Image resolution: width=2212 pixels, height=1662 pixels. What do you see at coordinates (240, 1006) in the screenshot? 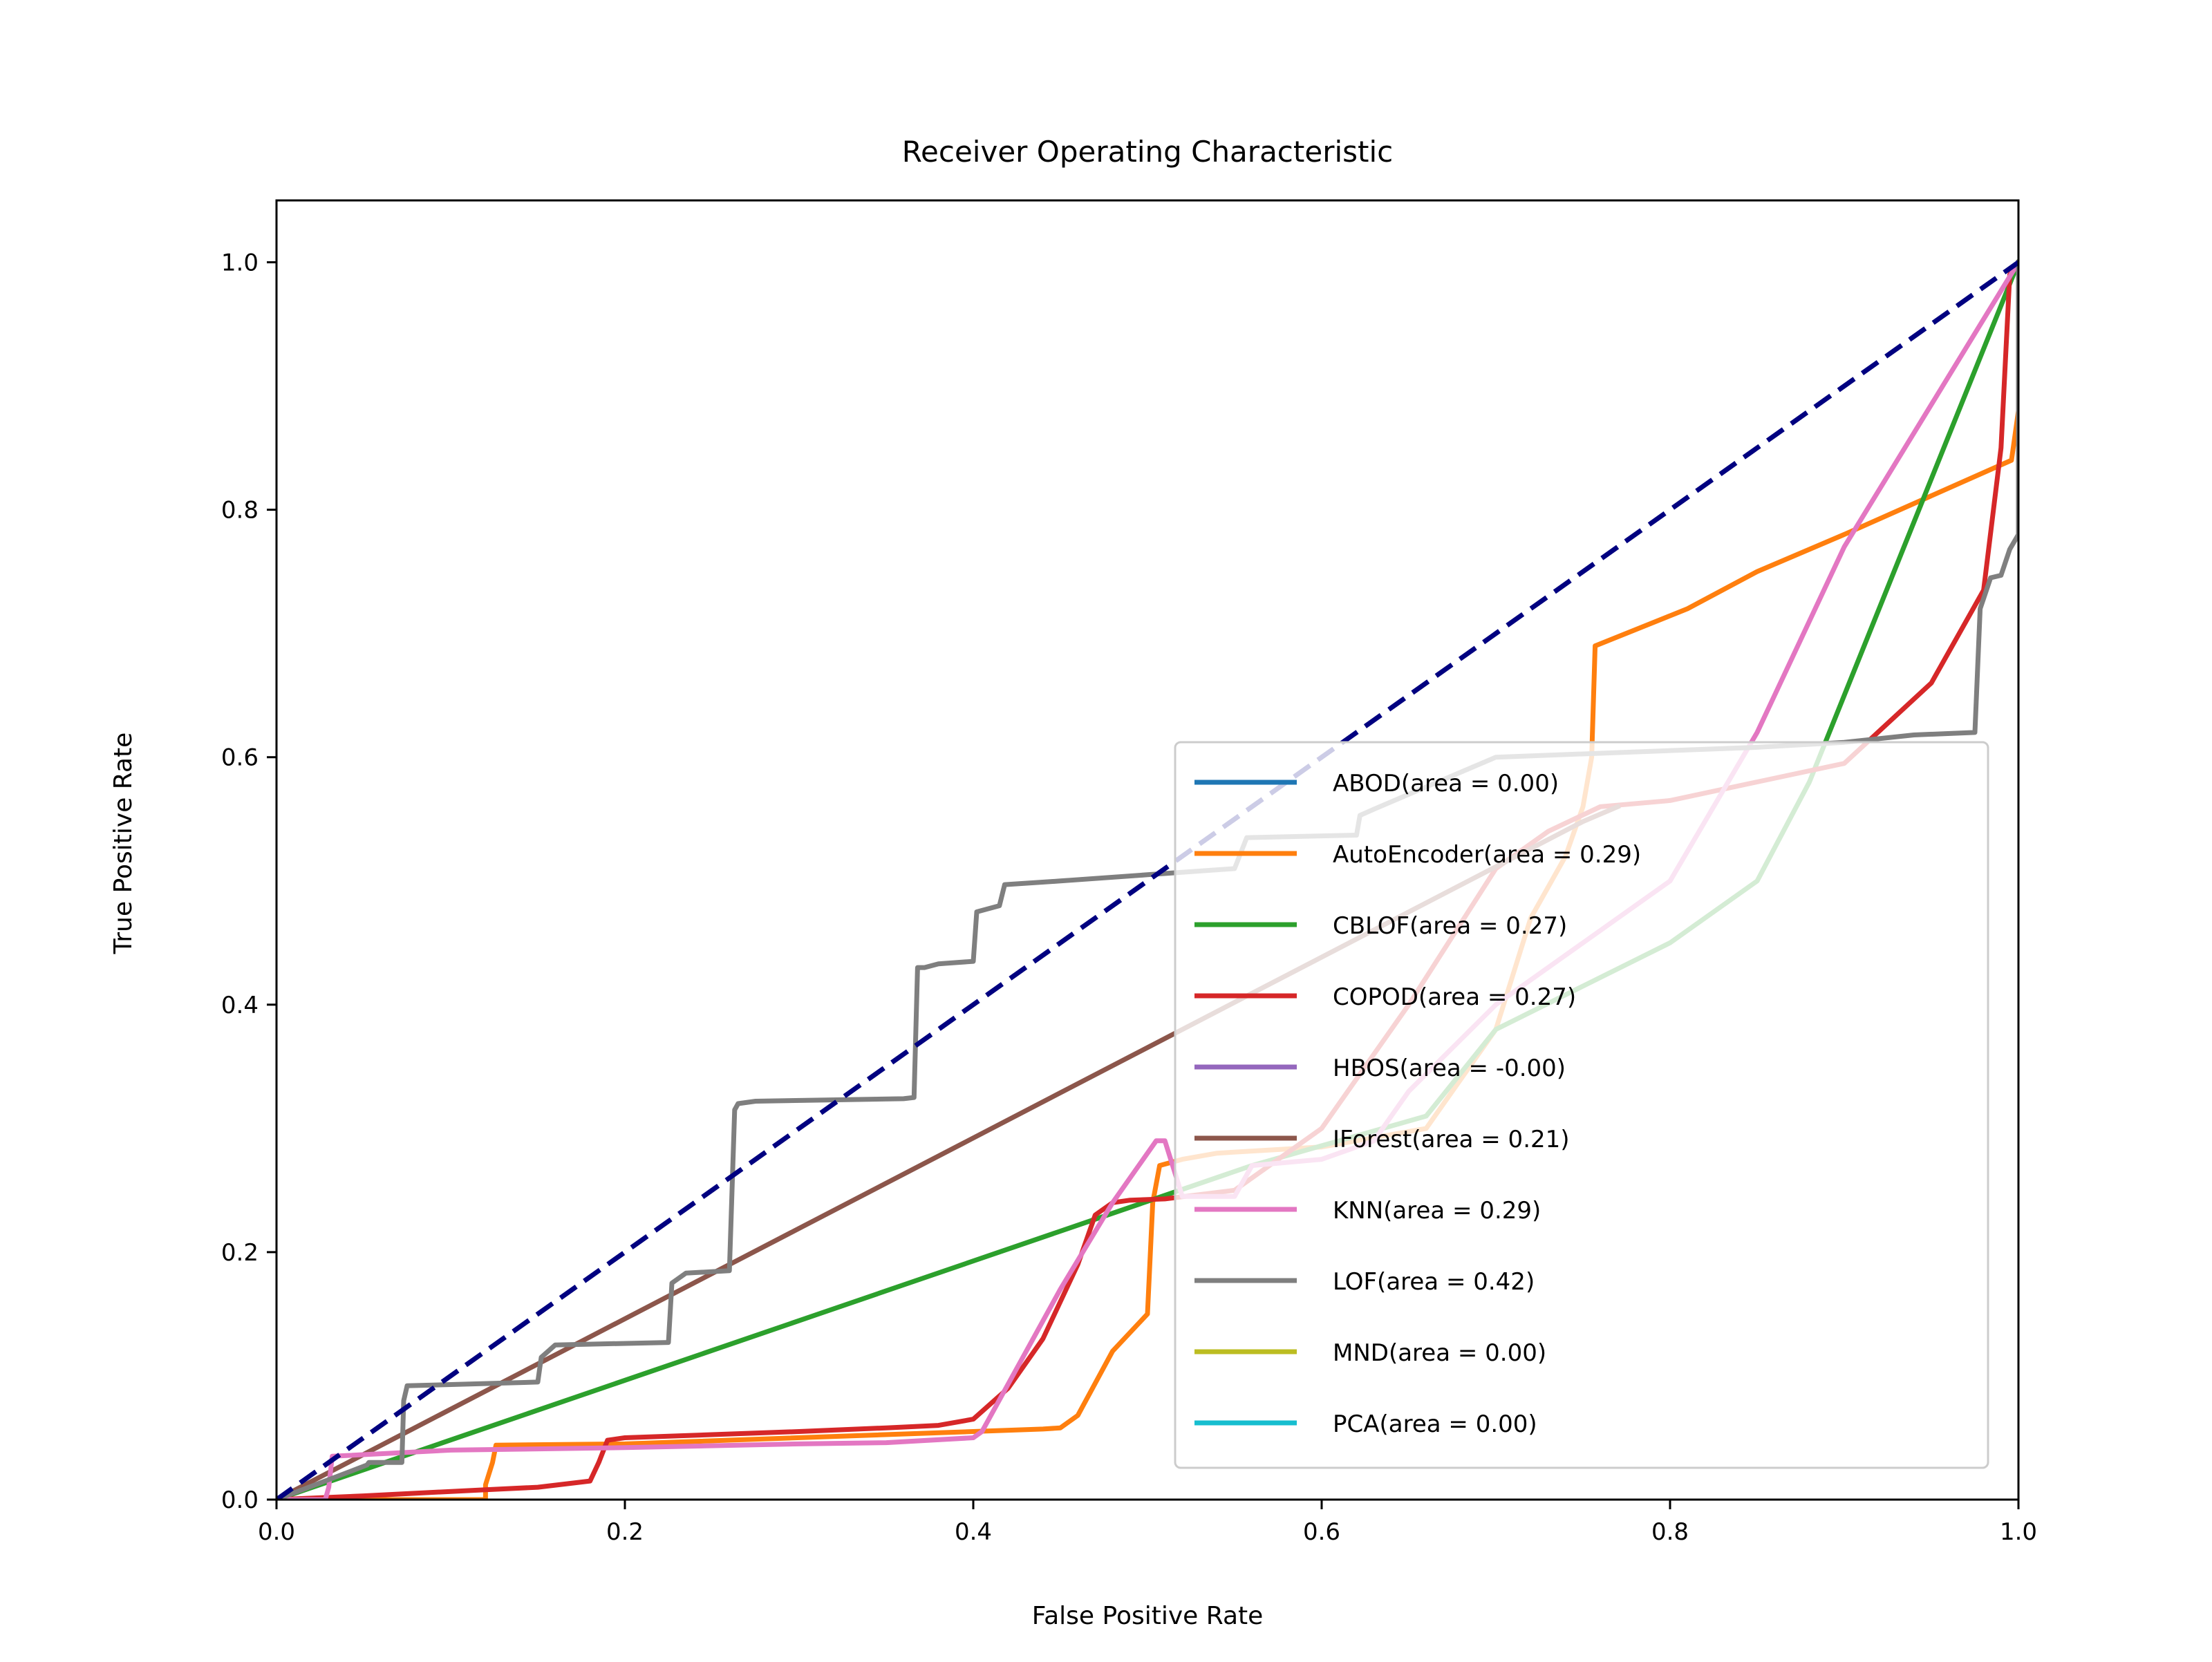
I see `y-tick-label: 0.4` at bounding box center [240, 1006].